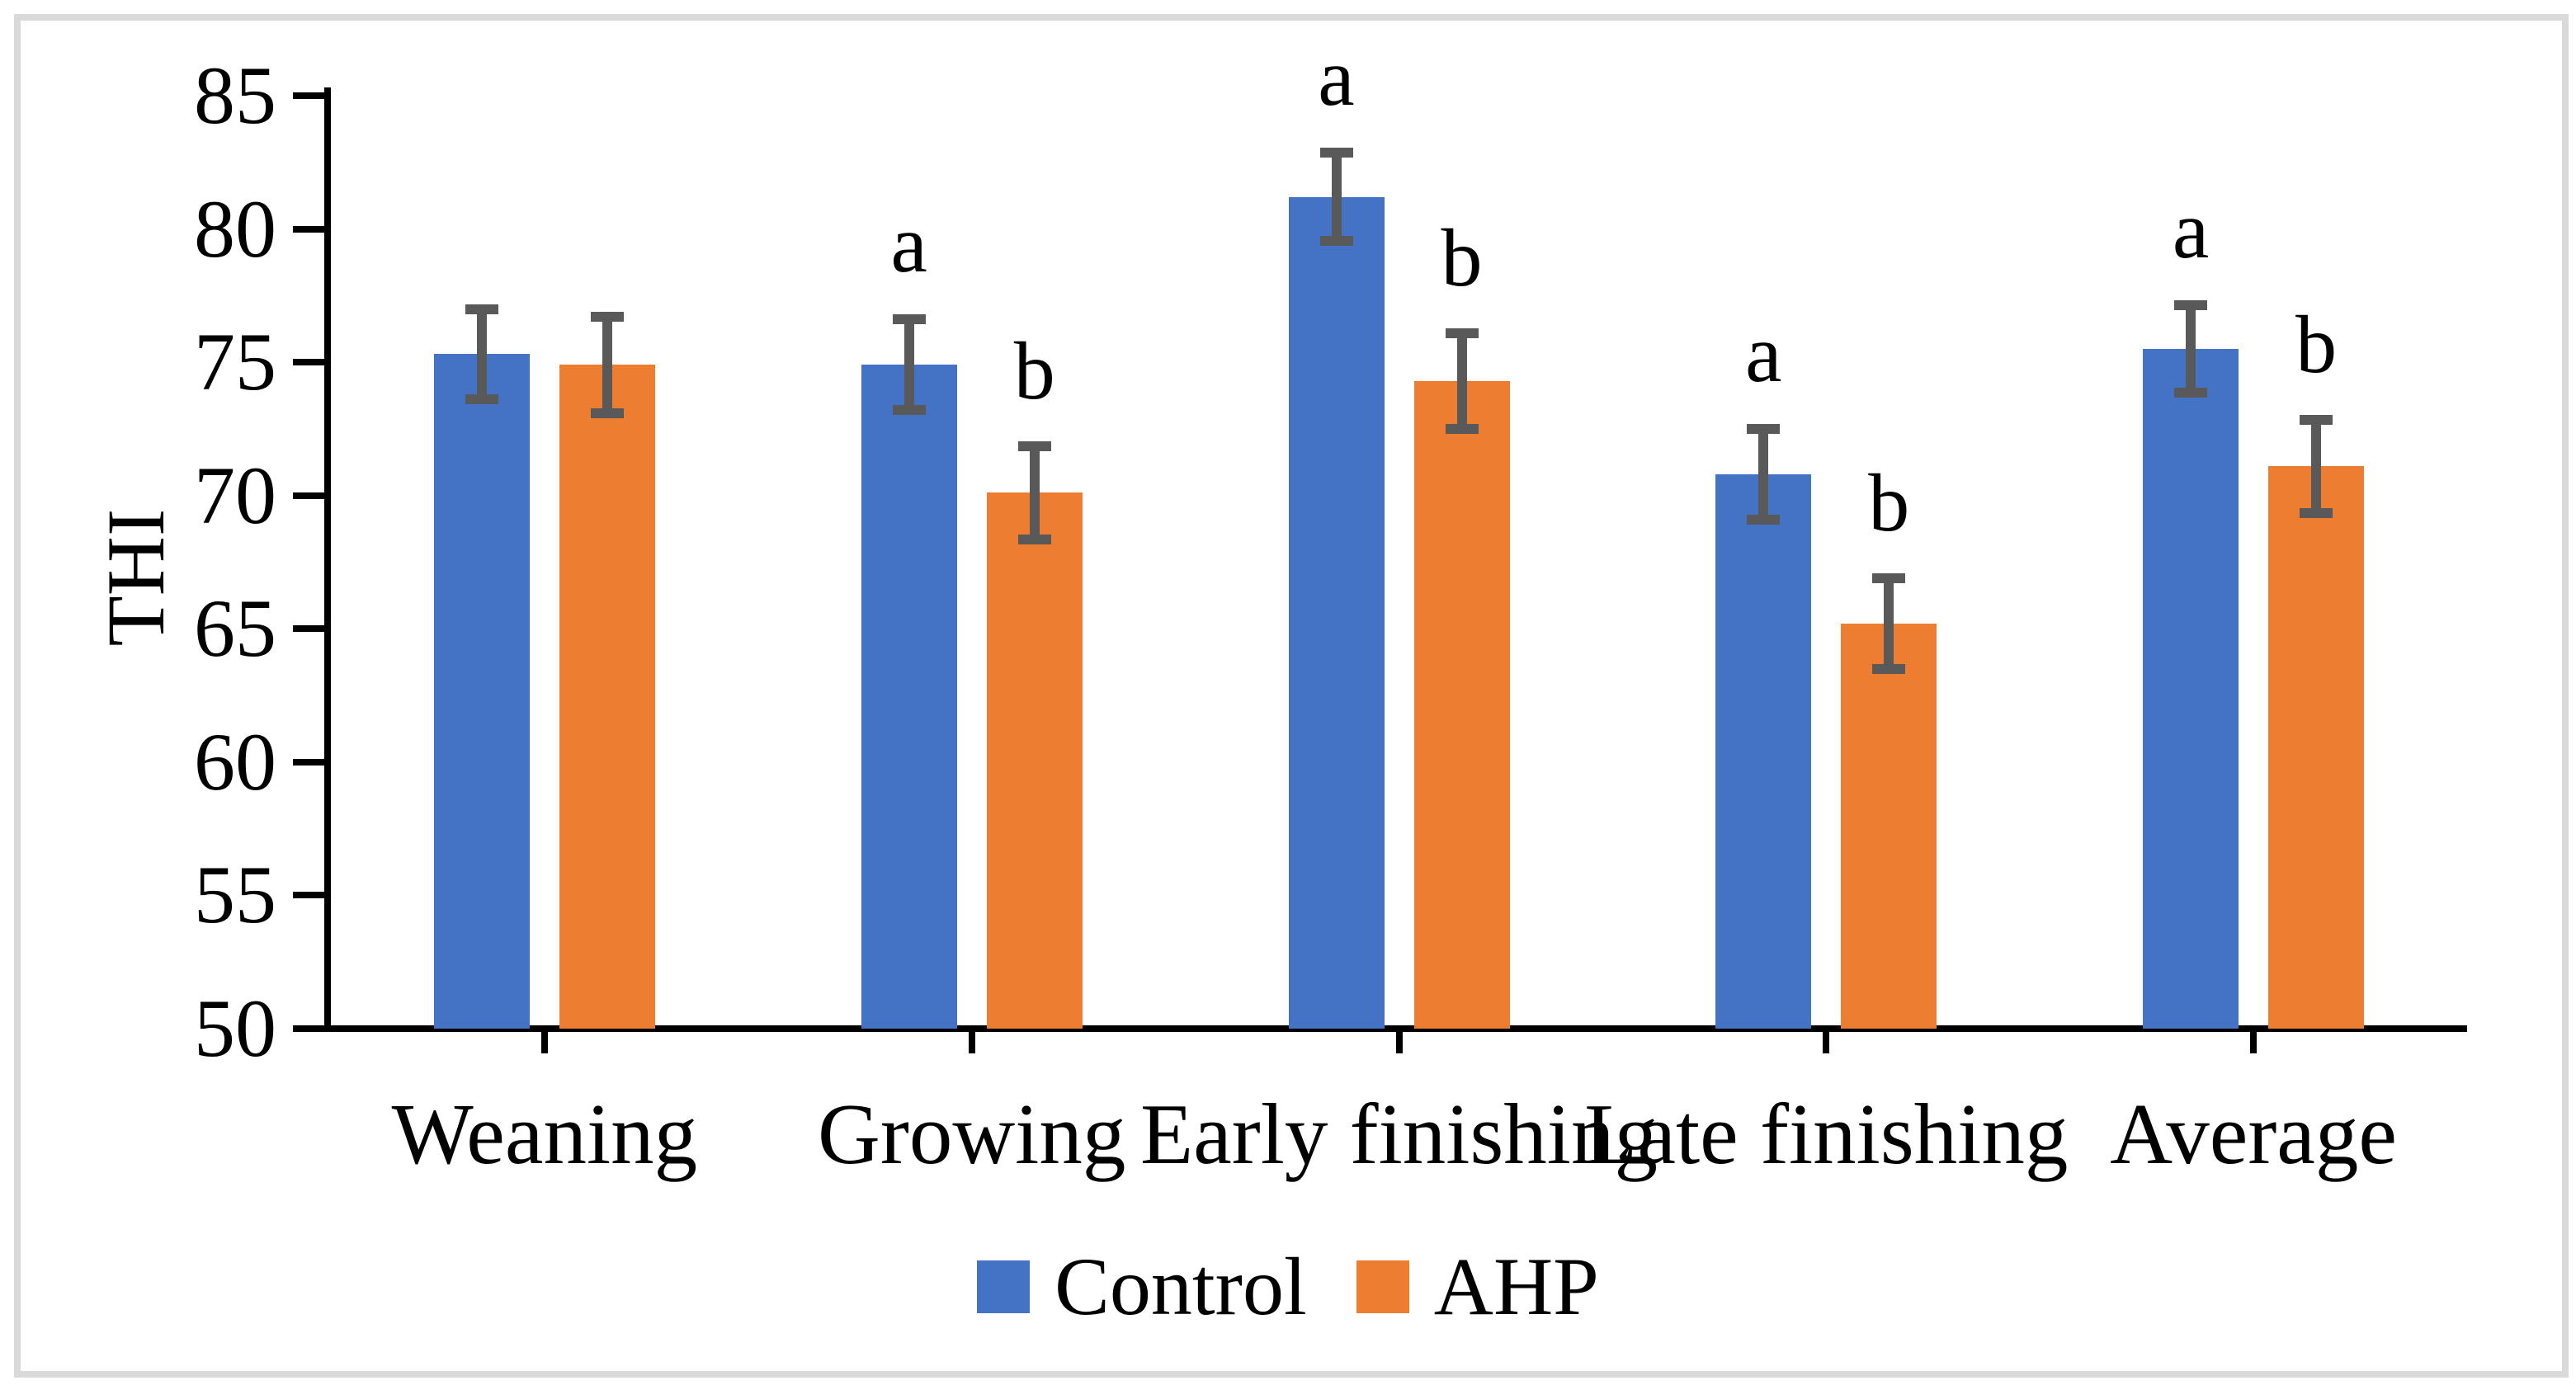 This screenshot has height=1385, width=2576. Describe the element at coordinates (235, 895) in the screenshot. I see `y-tick-label: 55` at that location.